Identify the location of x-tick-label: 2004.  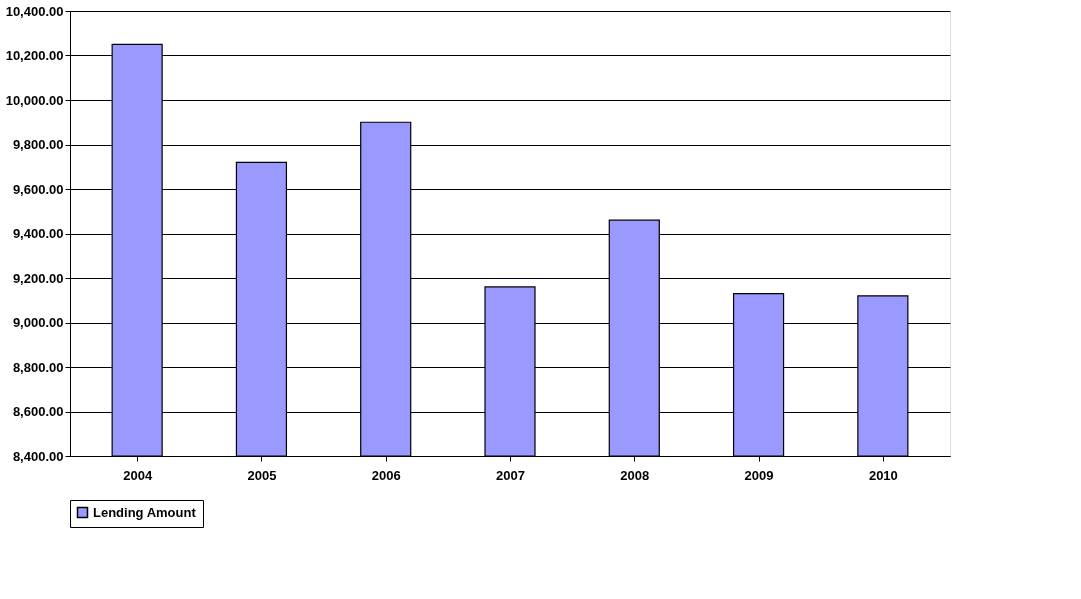
(138, 475).